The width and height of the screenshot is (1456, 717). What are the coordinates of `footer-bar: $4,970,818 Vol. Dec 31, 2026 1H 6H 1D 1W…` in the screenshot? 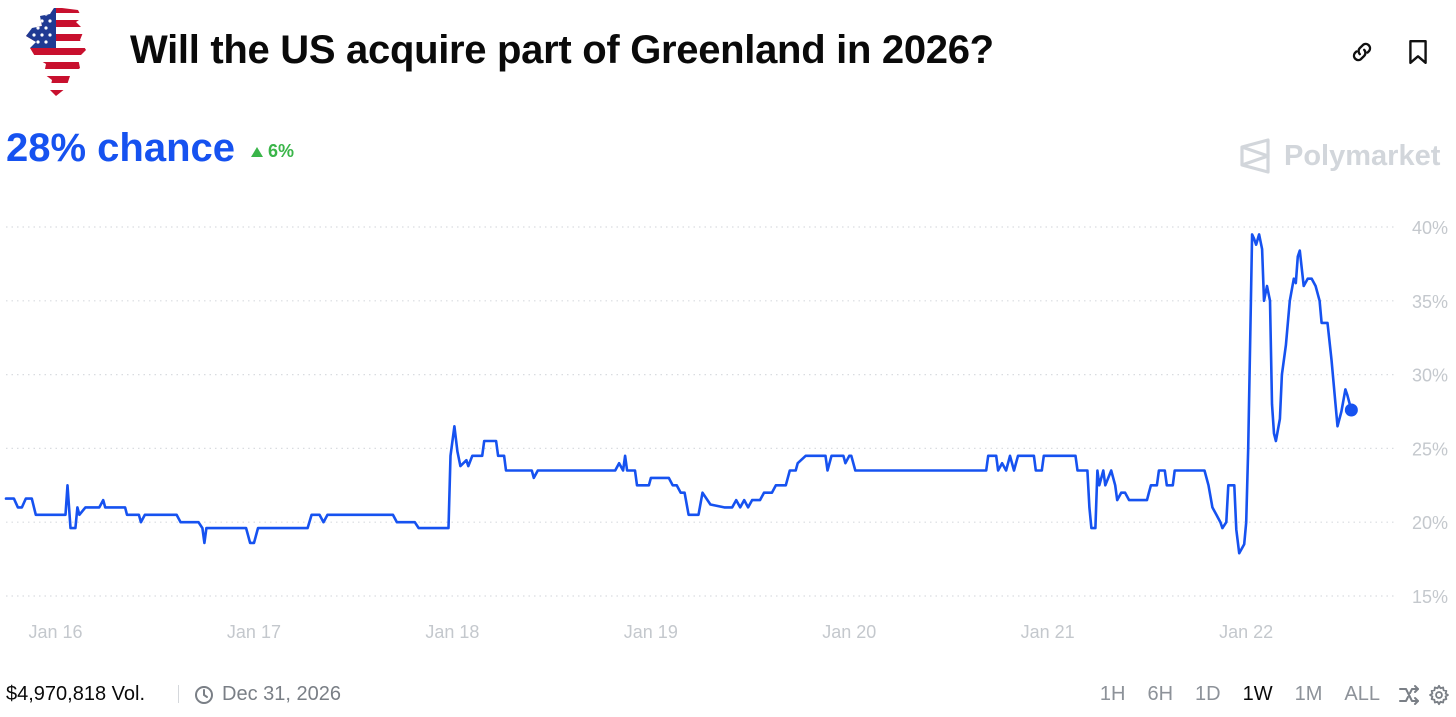 It's located at (728, 698).